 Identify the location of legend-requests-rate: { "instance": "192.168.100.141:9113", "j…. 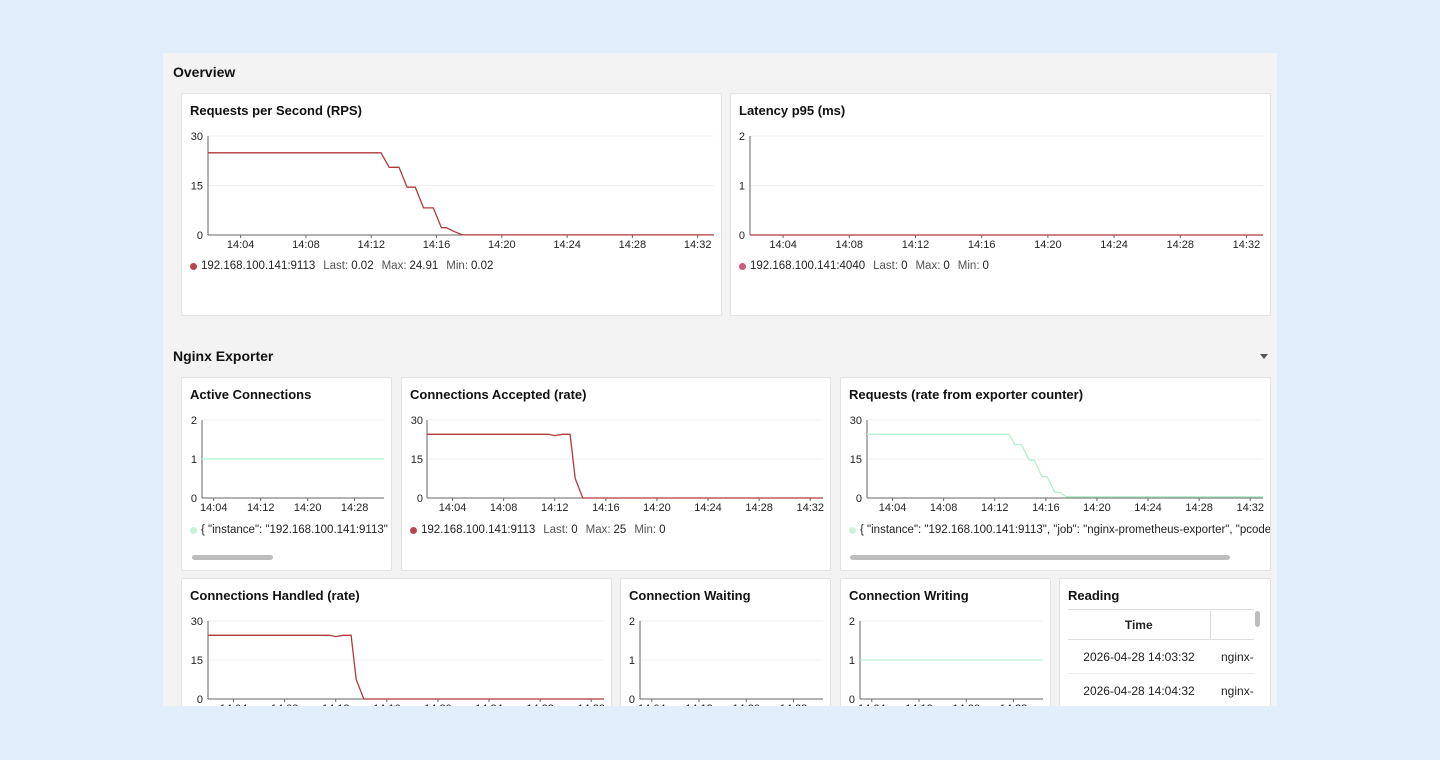
(1059, 530).